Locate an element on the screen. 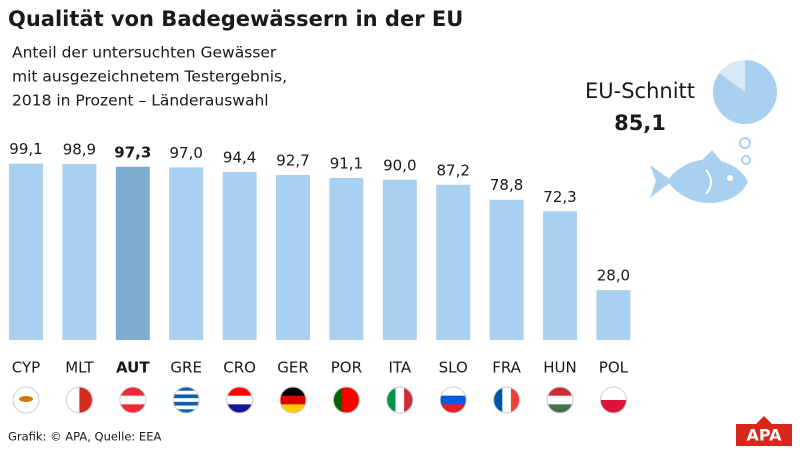  x-tick-label: GER is located at coordinates (293, 368).